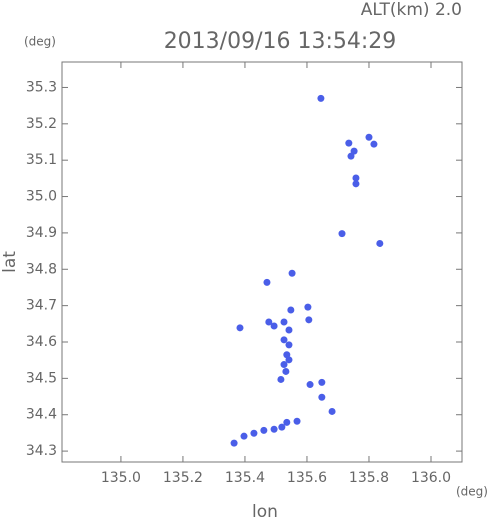  What do you see at coordinates (245, 478) in the screenshot?
I see `x-tick-label: 135.4` at bounding box center [245, 478].